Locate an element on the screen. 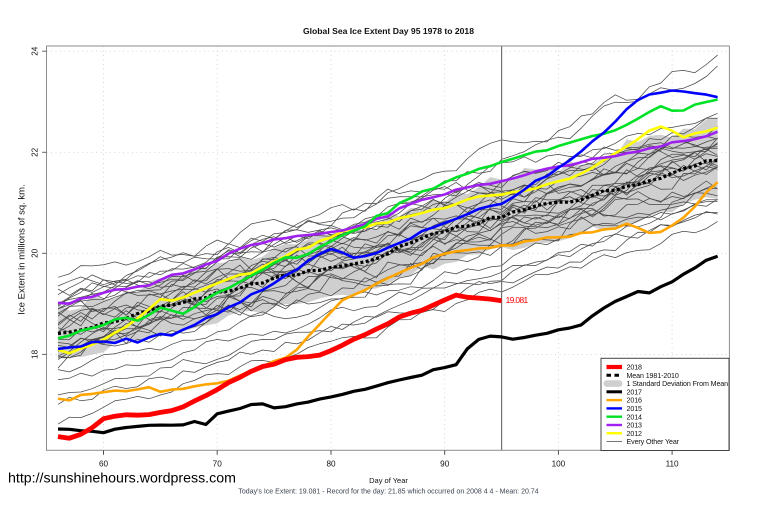 The width and height of the screenshot is (760, 511). svg-text: 22 is located at coordinates (35, 152).